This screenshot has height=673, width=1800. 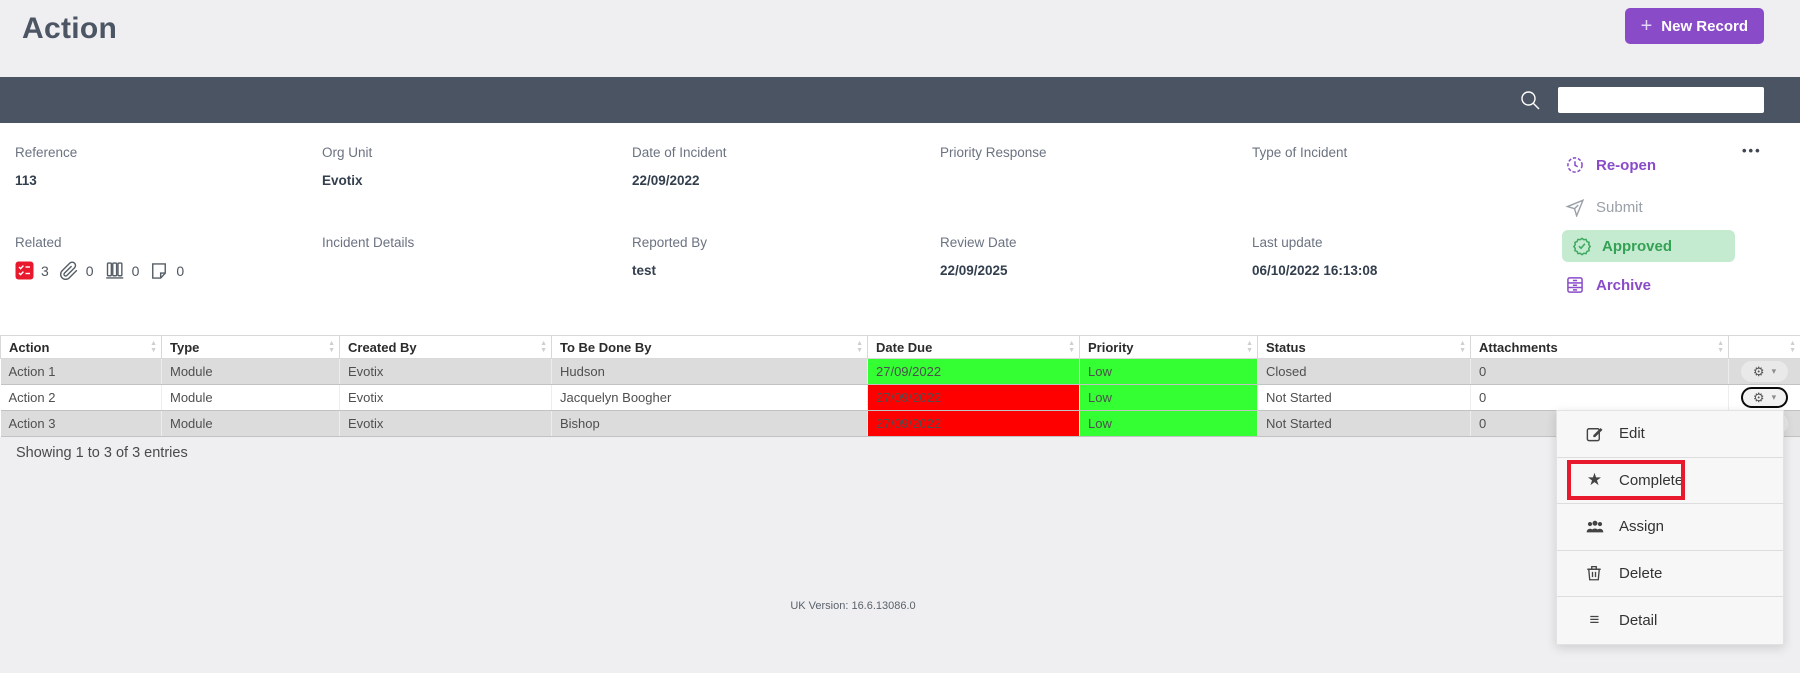 I want to click on search-toolbar, so click(x=900, y=100).